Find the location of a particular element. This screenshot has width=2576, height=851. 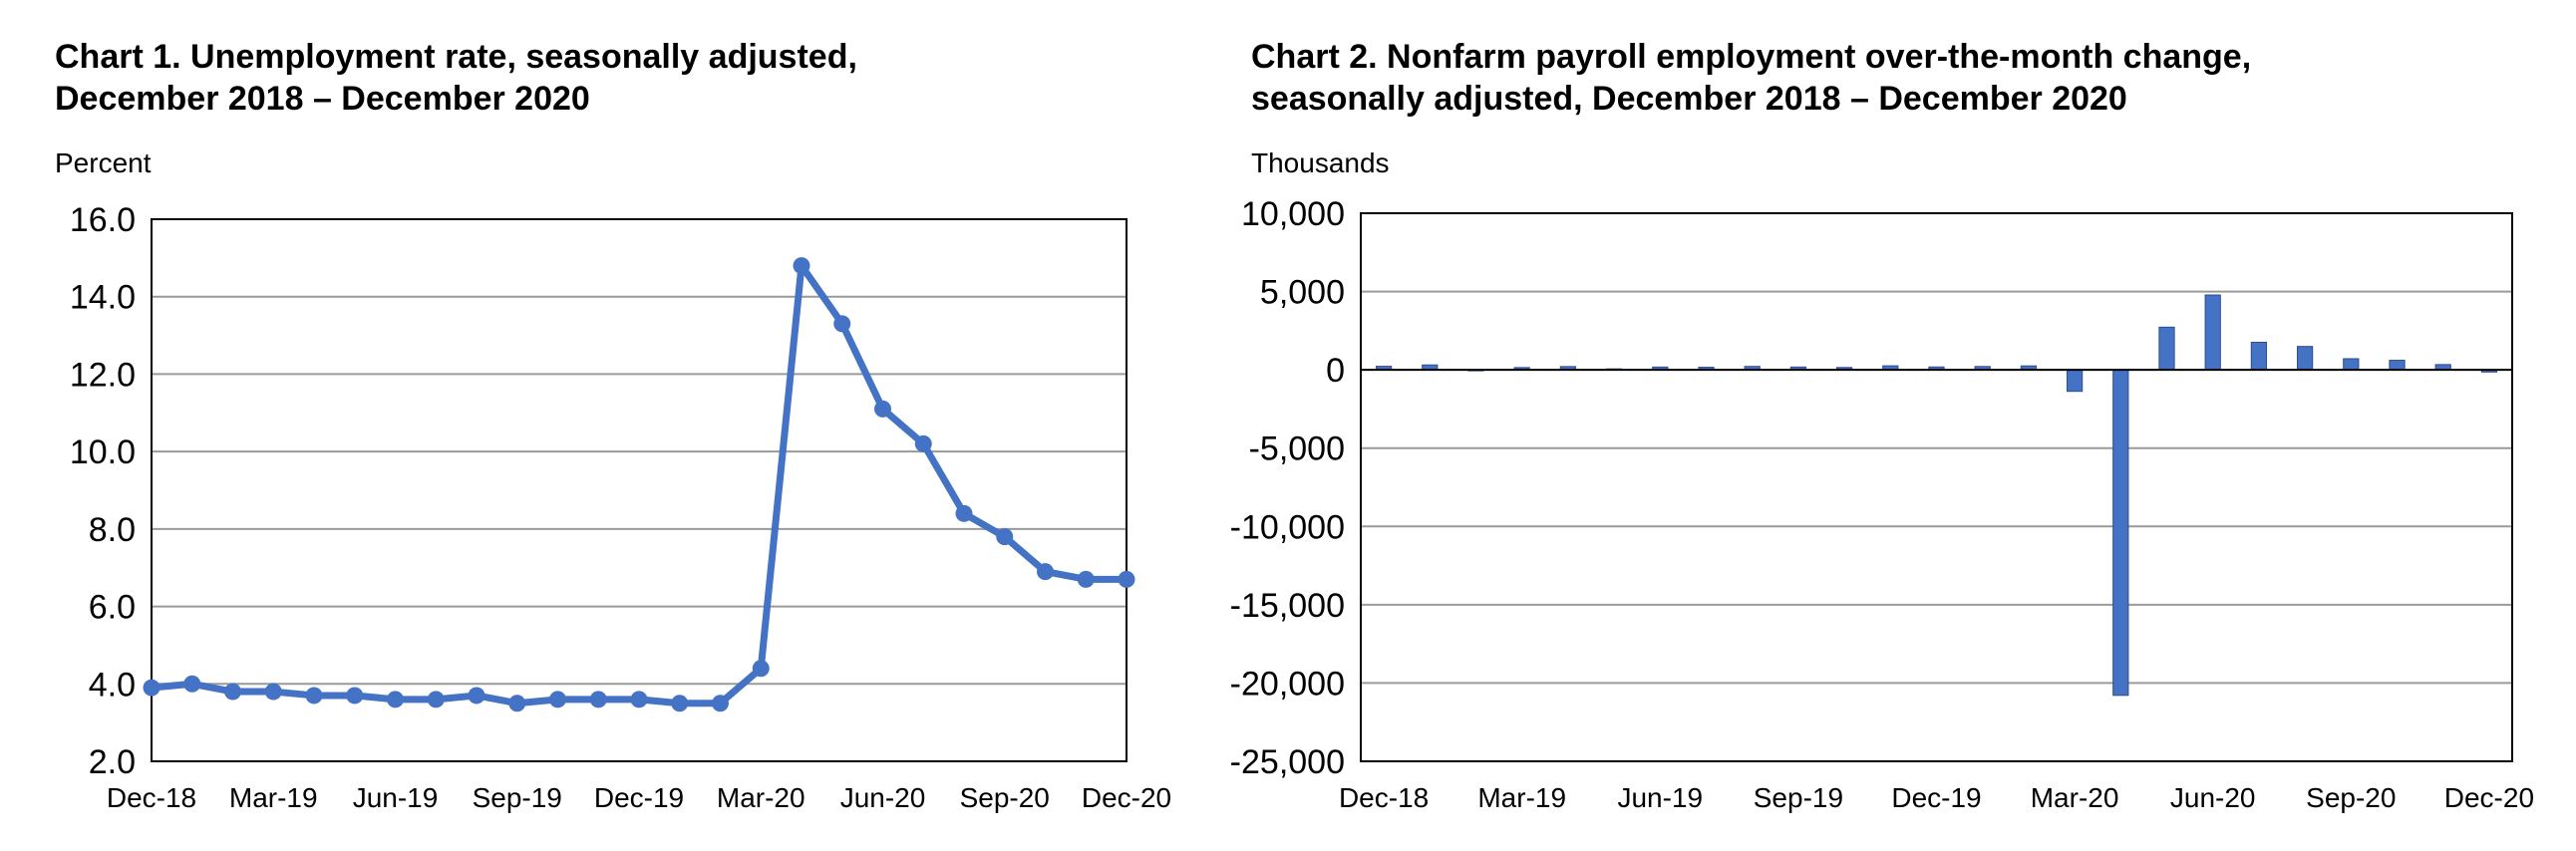

chart-1-x-tick-label: Sep-19 is located at coordinates (517, 797).